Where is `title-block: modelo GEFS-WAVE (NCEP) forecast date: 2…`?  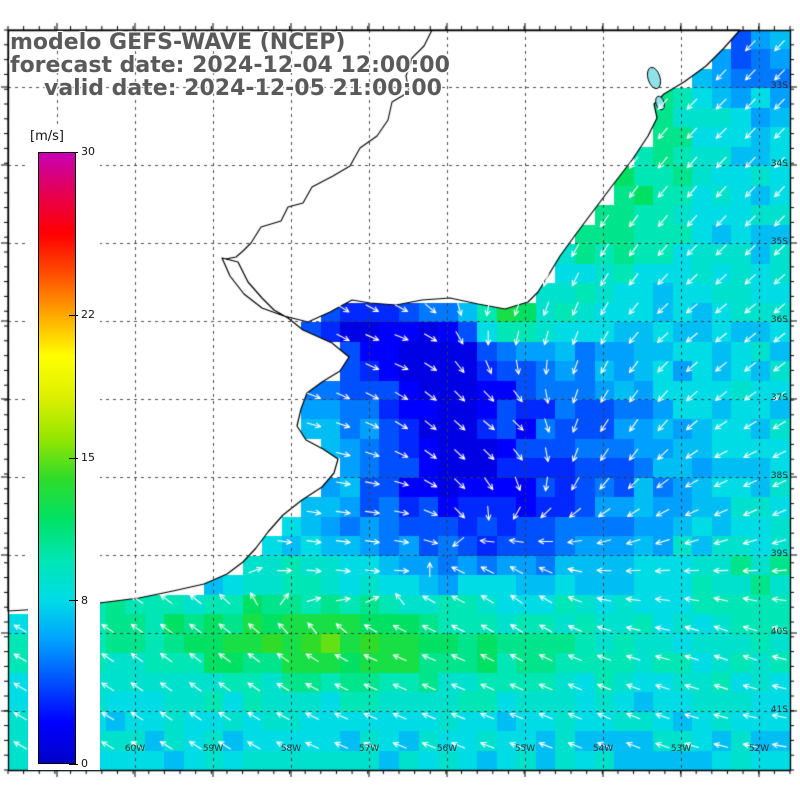 title-block: modelo GEFS-WAVE (NCEP) forecast date: 2… is located at coordinates (230, 65).